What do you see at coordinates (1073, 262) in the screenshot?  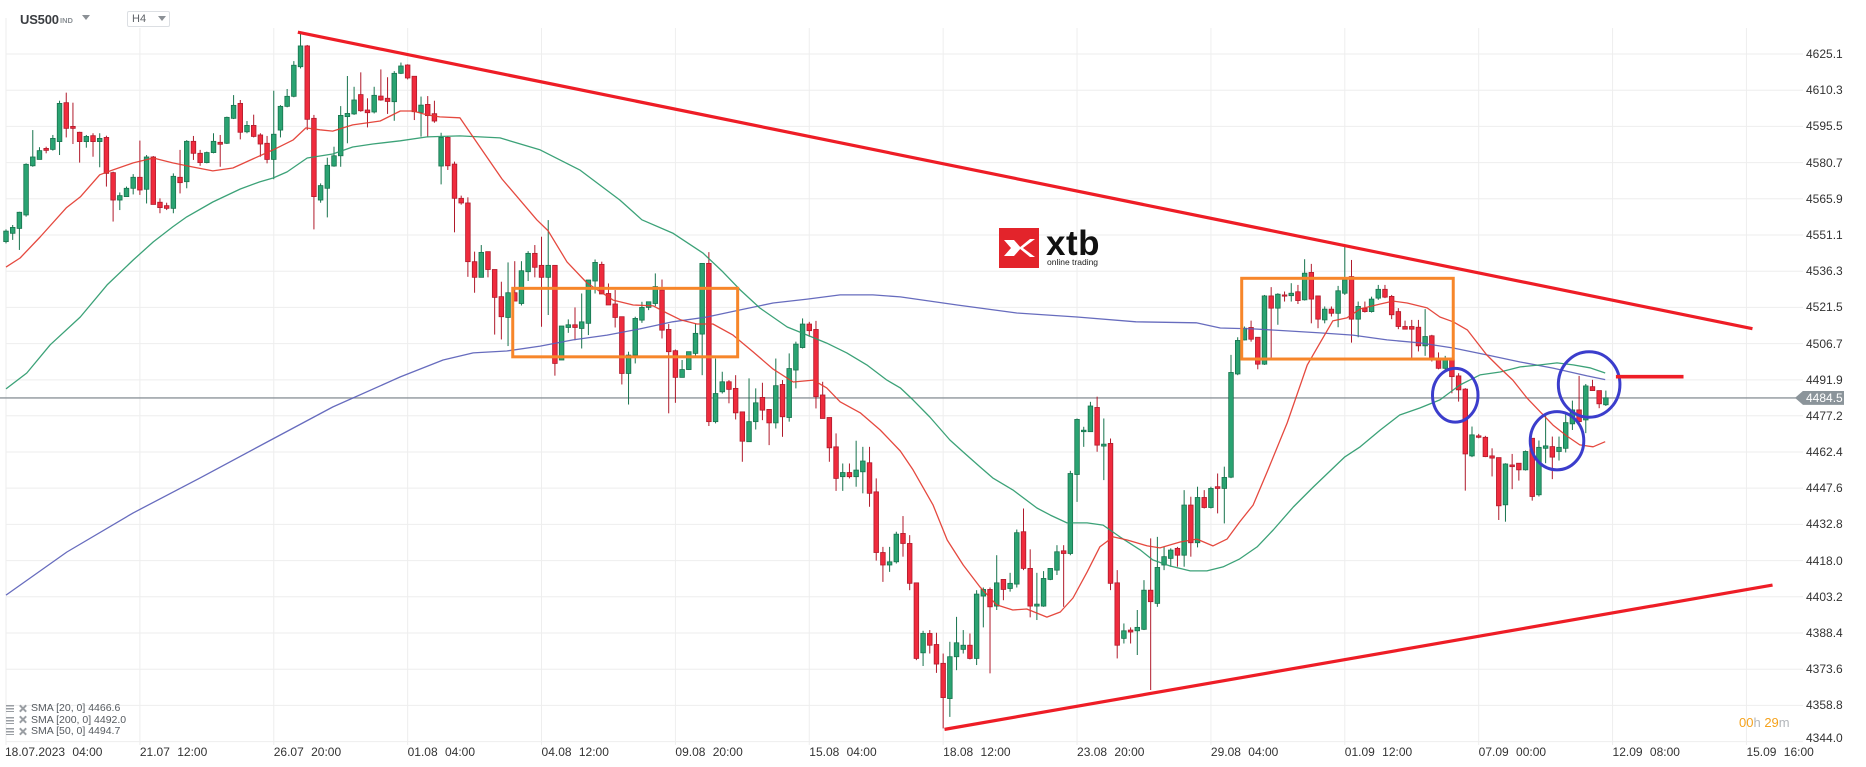 I see `logo-tagline: online trading` at bounding box center [1073, 262].